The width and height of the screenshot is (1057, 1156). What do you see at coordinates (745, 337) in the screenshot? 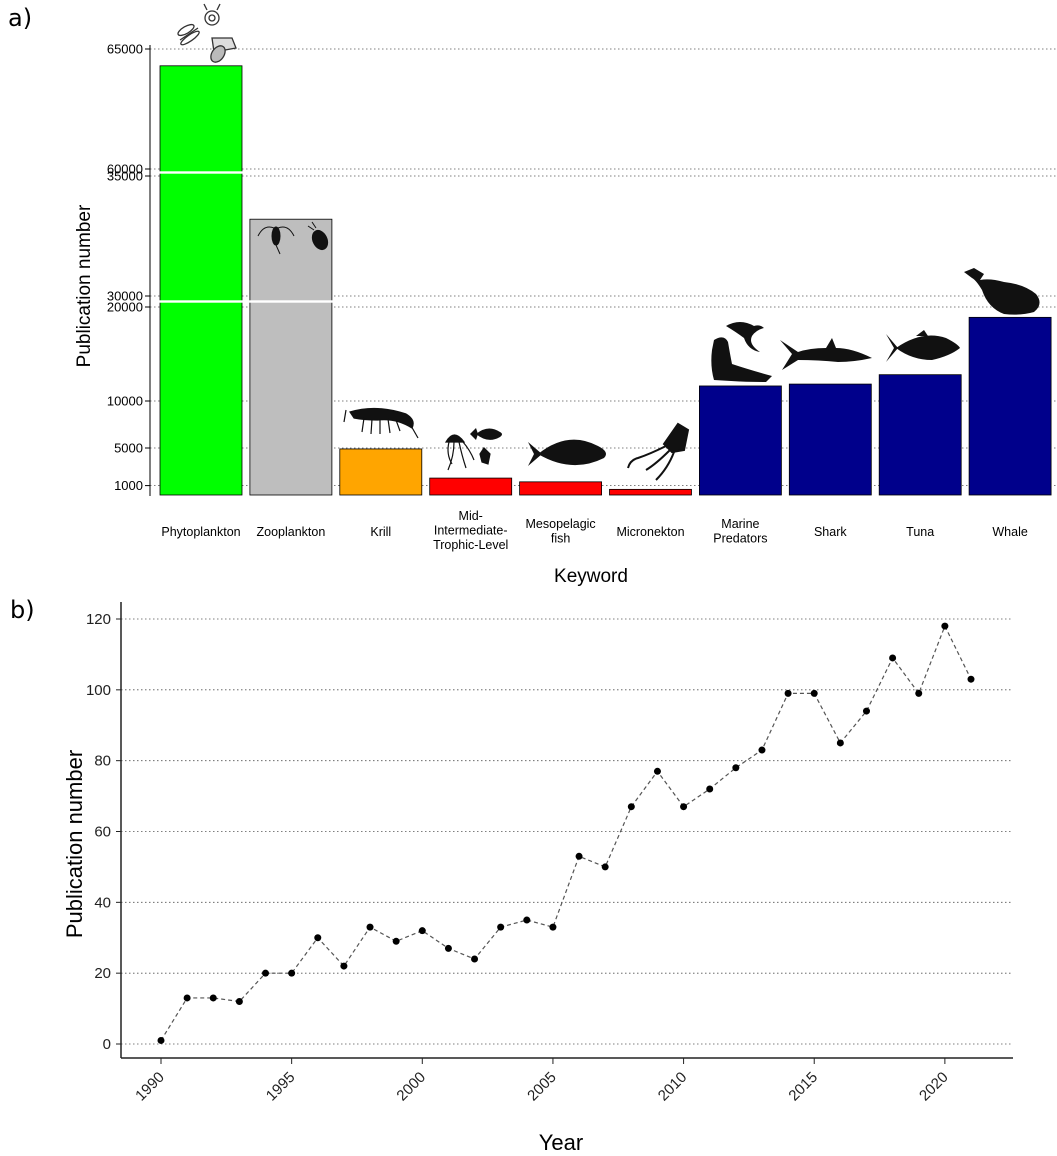
I see `seabird-icon` at bounding box center [745, 337].